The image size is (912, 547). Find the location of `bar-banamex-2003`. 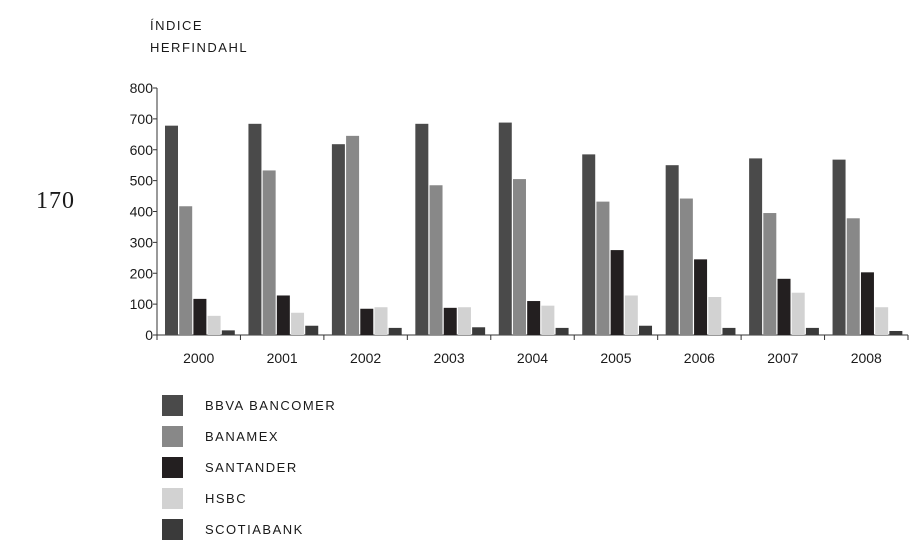

bar-banamex-2003 is located at coordinates (436, 260).